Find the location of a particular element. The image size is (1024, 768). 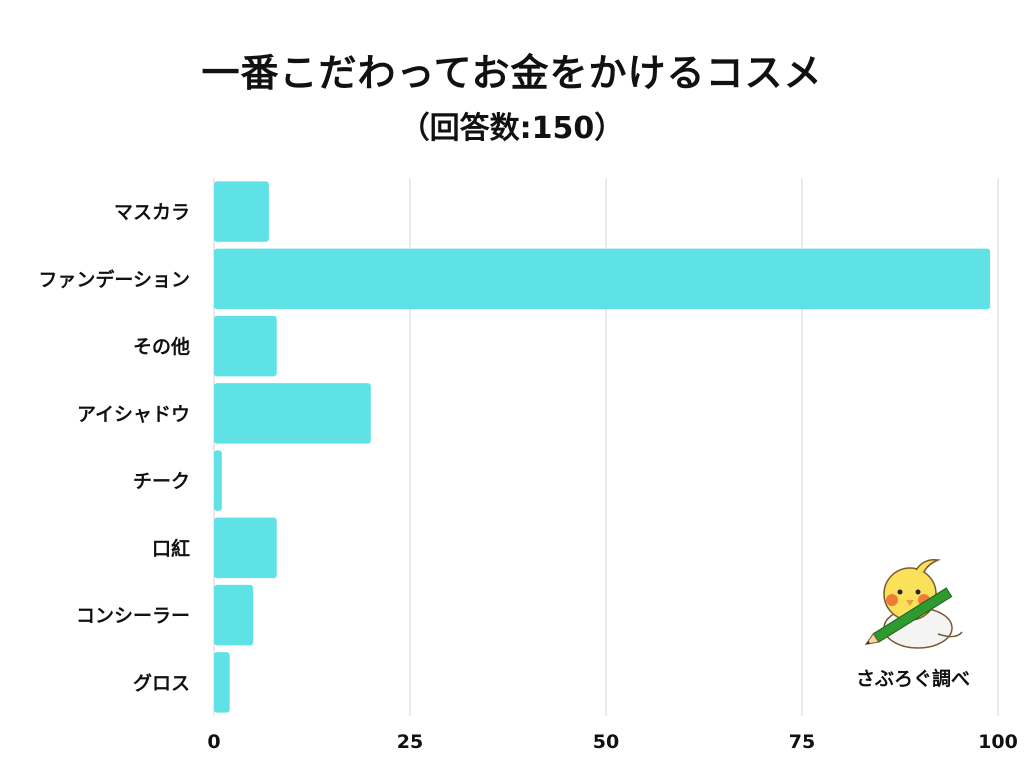

category-label: チーク is located at coordinates (161, 482).